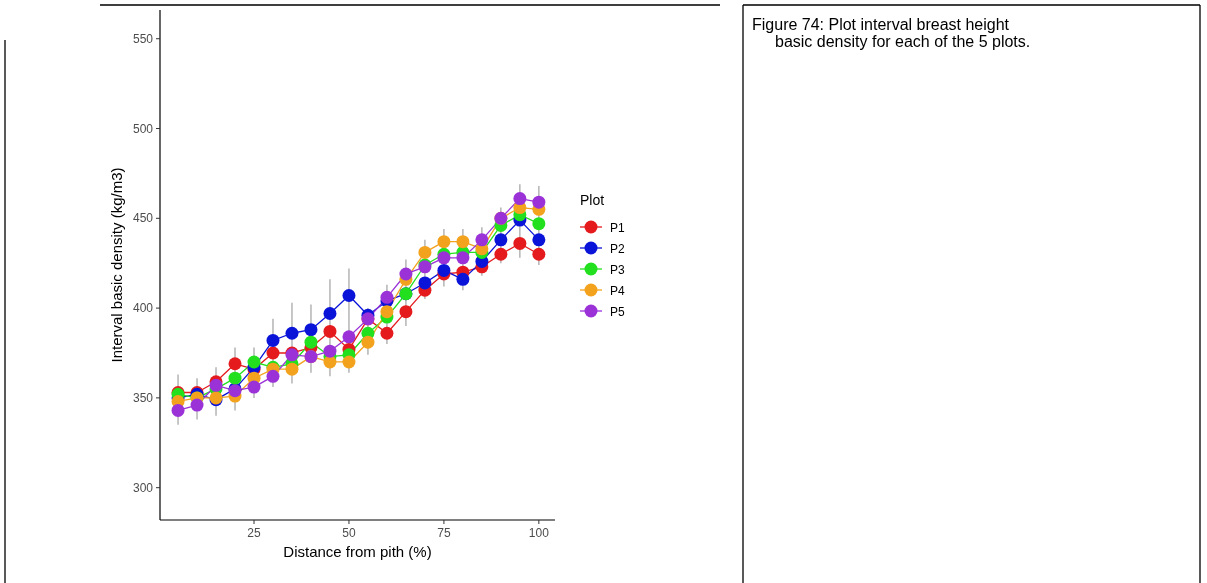  What do you see at coordinates (539, 533) in the screenshot?
I see `x-tick-label: 100` at bounding box center [539, 533].